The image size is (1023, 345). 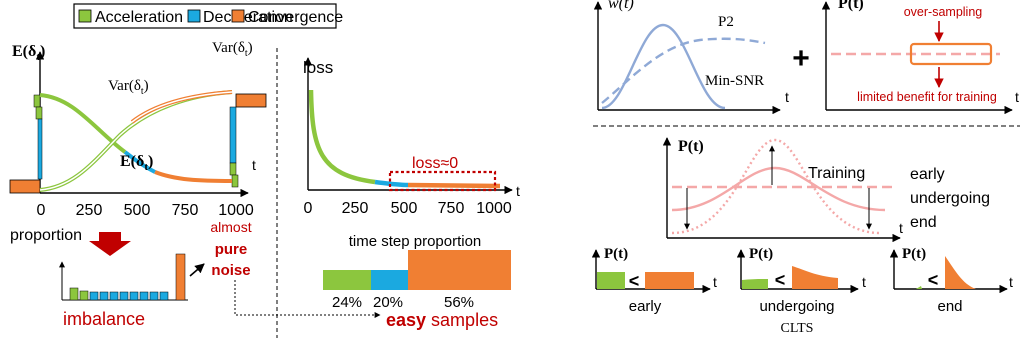 What do you see at coordinates (342, 137) in the screenshot?
I see `loss-curve-acc` at bounding box center [342, 137].